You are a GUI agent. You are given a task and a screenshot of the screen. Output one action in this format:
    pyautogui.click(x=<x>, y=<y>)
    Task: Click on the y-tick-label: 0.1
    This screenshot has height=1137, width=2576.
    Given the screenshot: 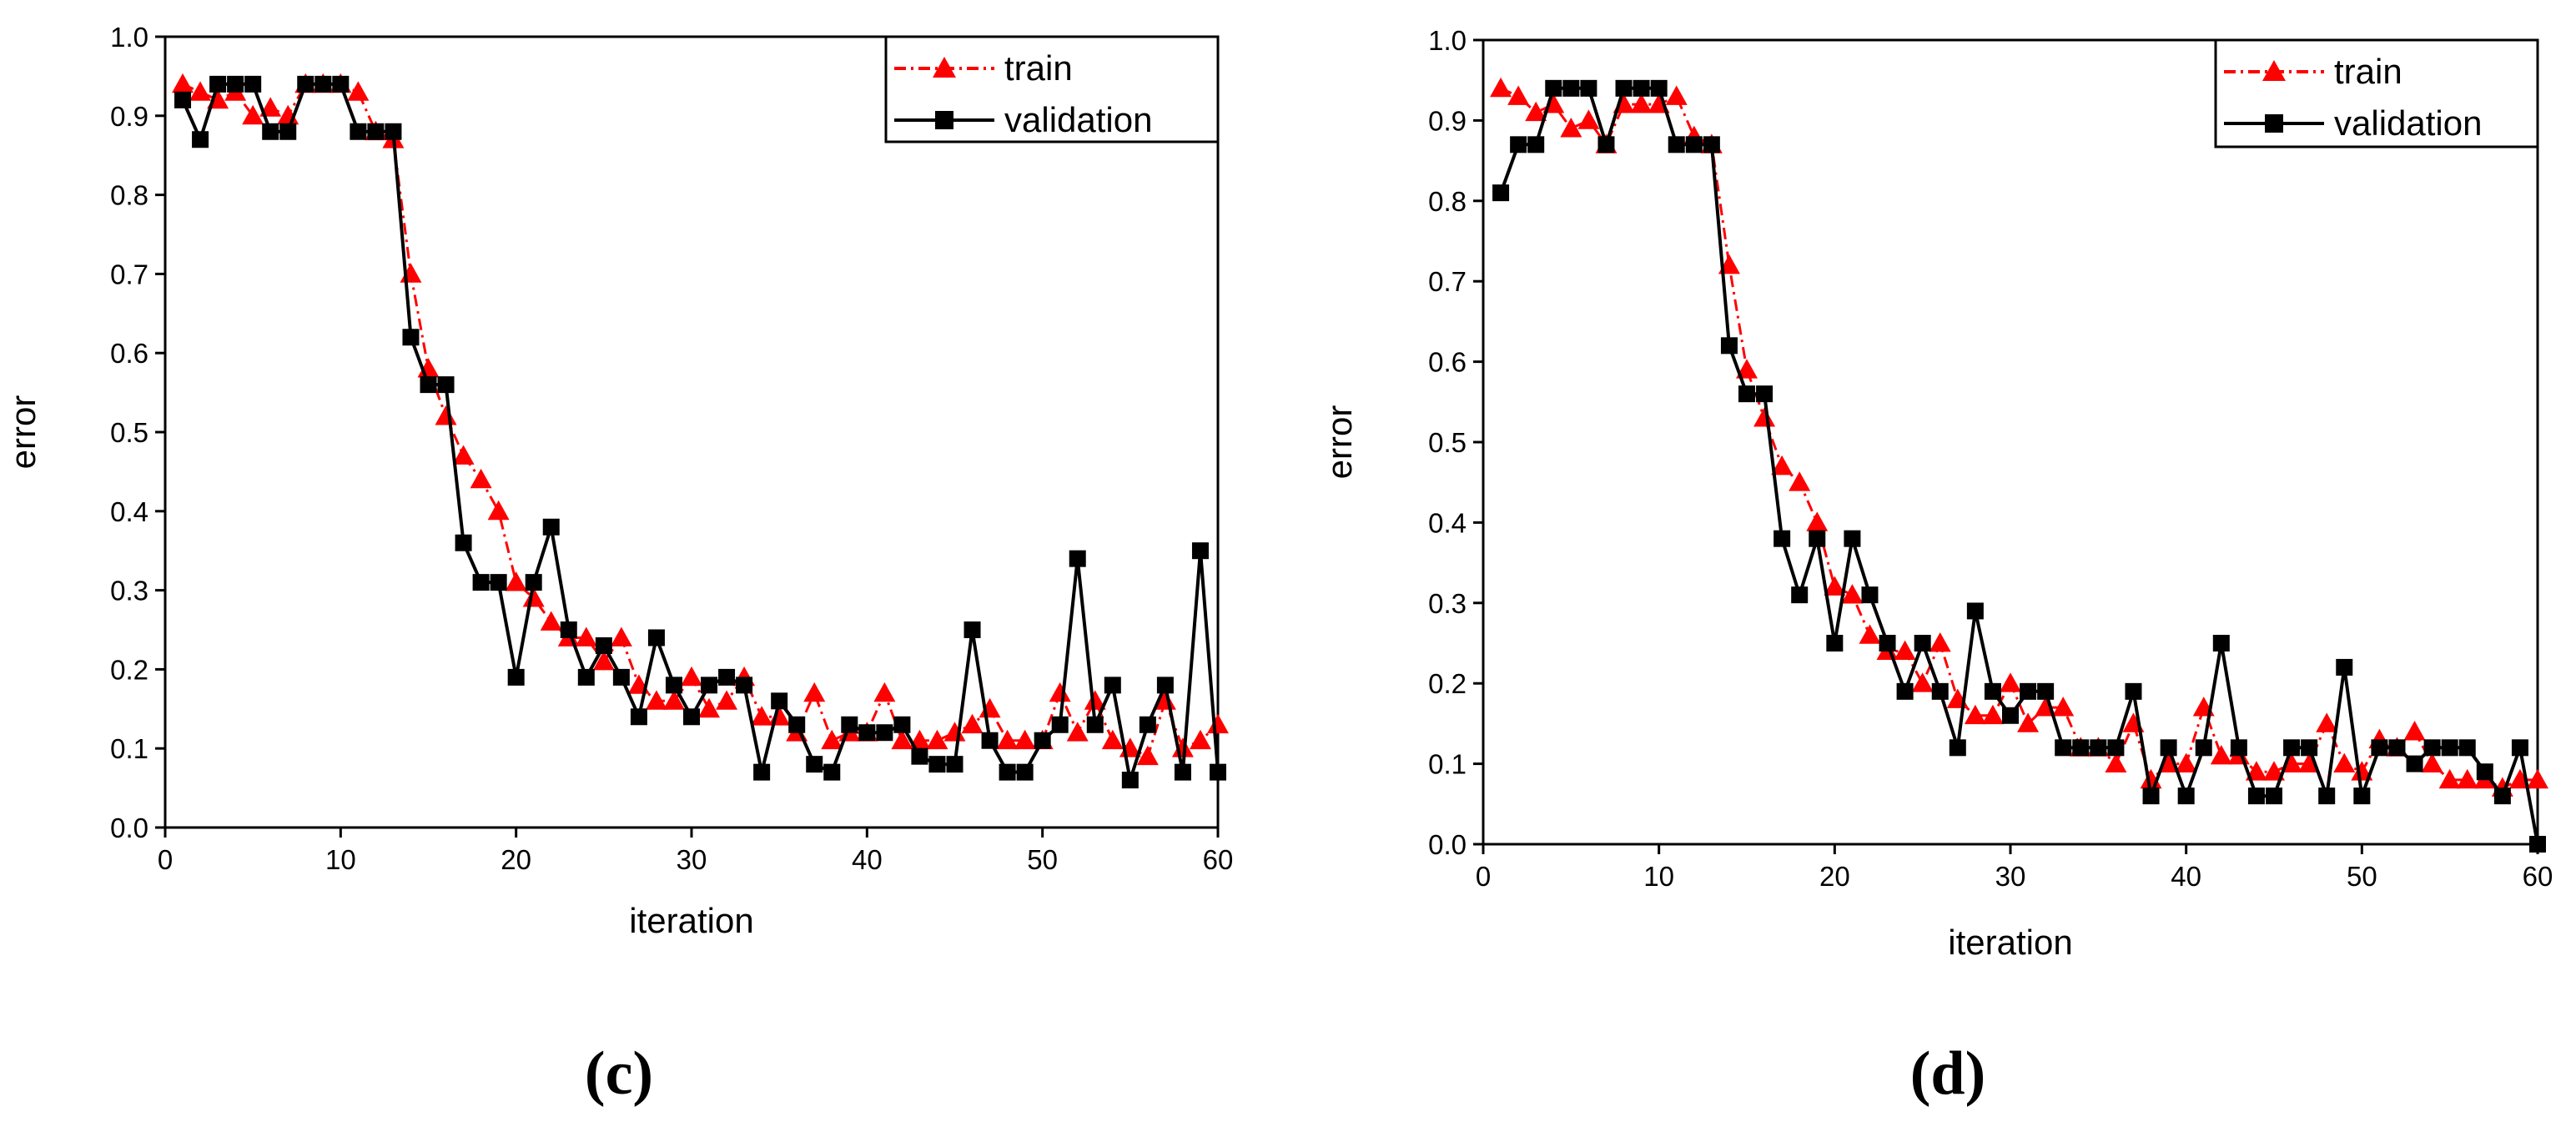 What is the action you would take?
    pyautogui.click(x=1447, y=764)
    